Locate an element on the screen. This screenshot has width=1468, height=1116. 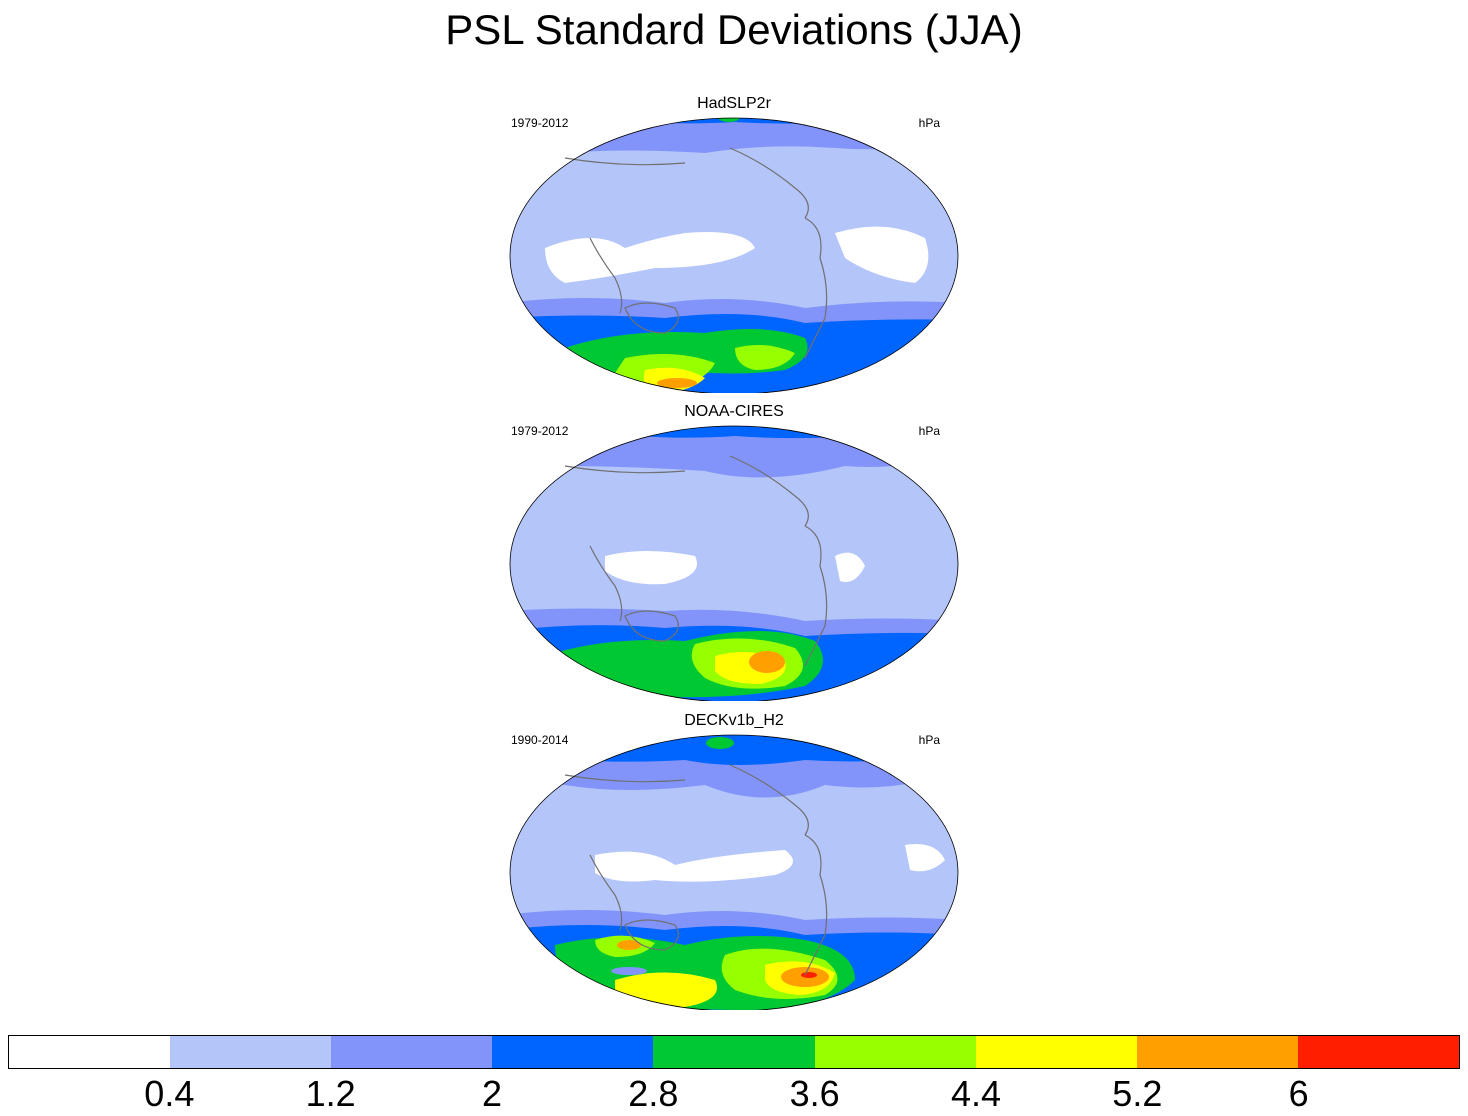
map-panel-hadslp2r: HadSLP2r 1979-2012 hPa is located at coordinates (734, 244).